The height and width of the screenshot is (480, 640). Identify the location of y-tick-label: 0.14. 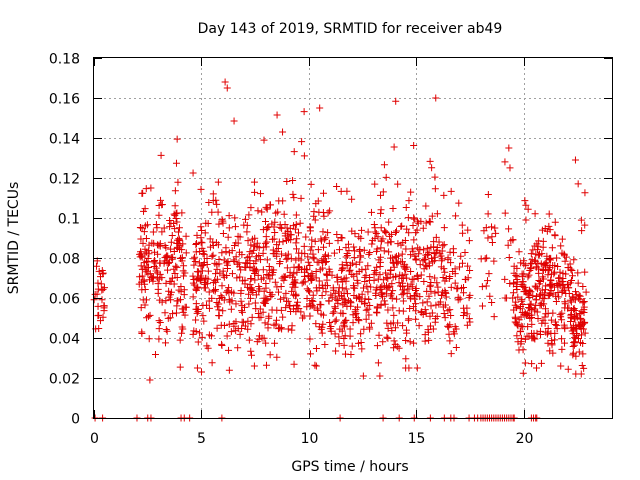
(64, 140).